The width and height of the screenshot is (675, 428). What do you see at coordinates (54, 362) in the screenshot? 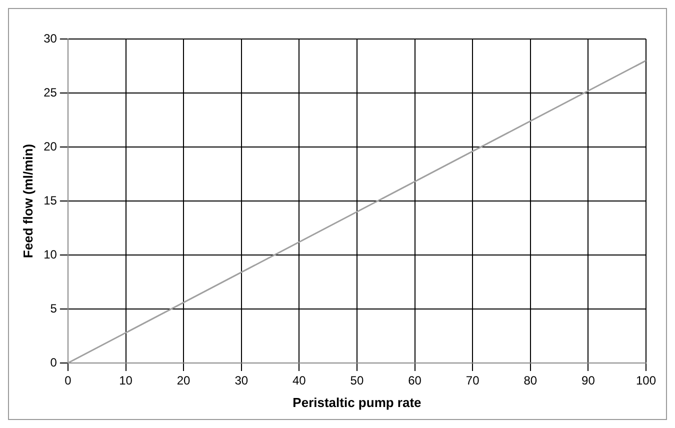
I see `y-tick-label: 0` at bounding box center [54, 362].